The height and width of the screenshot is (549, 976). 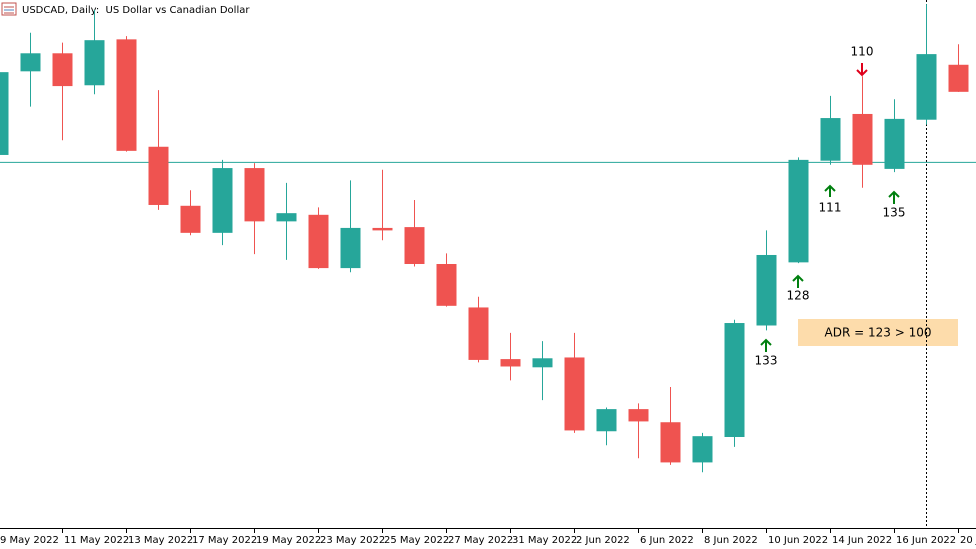 What do you see at coordinates (798, 540) in the screenshot?
I see `x-tick-label: 10 Jun 2022` at bounding box center [798, 540].